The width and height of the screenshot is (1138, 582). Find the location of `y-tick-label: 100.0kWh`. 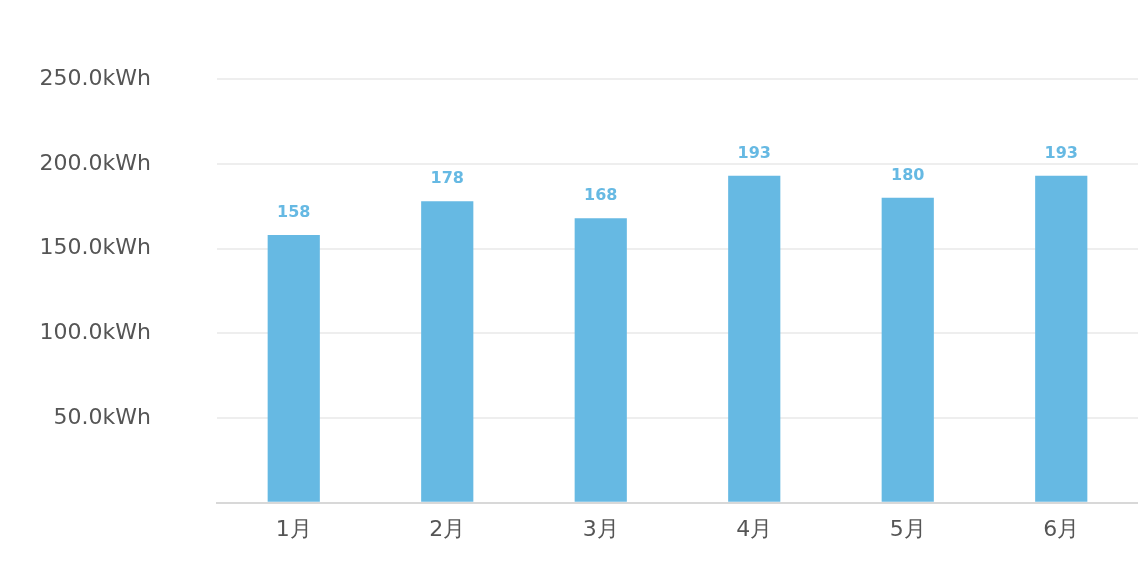

y-tick-label: 100.0kWh is located at coordinates (95, 332).